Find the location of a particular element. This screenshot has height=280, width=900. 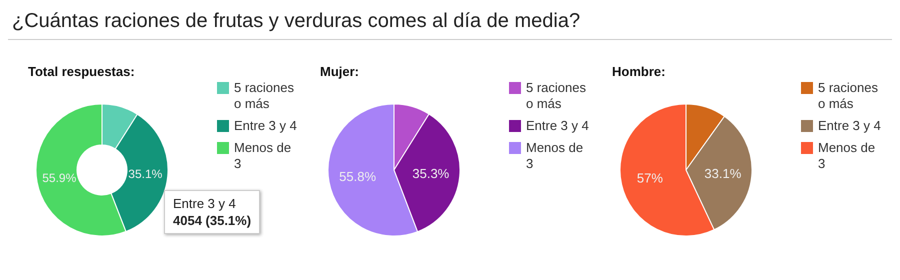

text: 4054 (35.1%) is located at coordinates (212, 220).